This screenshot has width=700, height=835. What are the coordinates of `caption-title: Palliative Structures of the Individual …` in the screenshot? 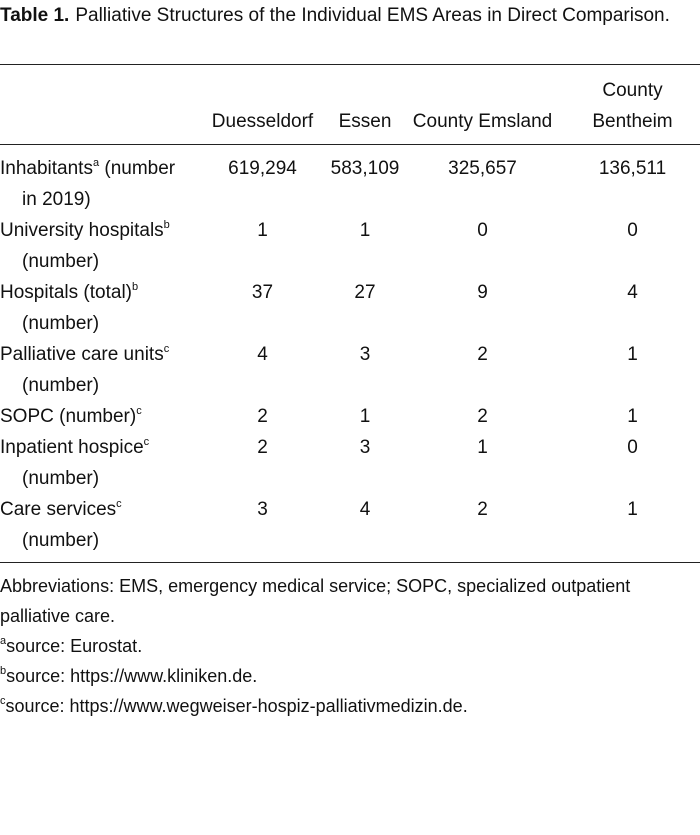 It's located at (372, 15).